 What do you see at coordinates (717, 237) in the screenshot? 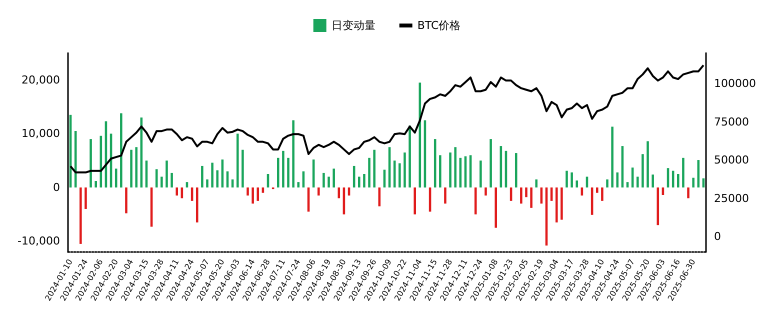
I see `y2-tick-label: 0` at bounding box center [717, 237].